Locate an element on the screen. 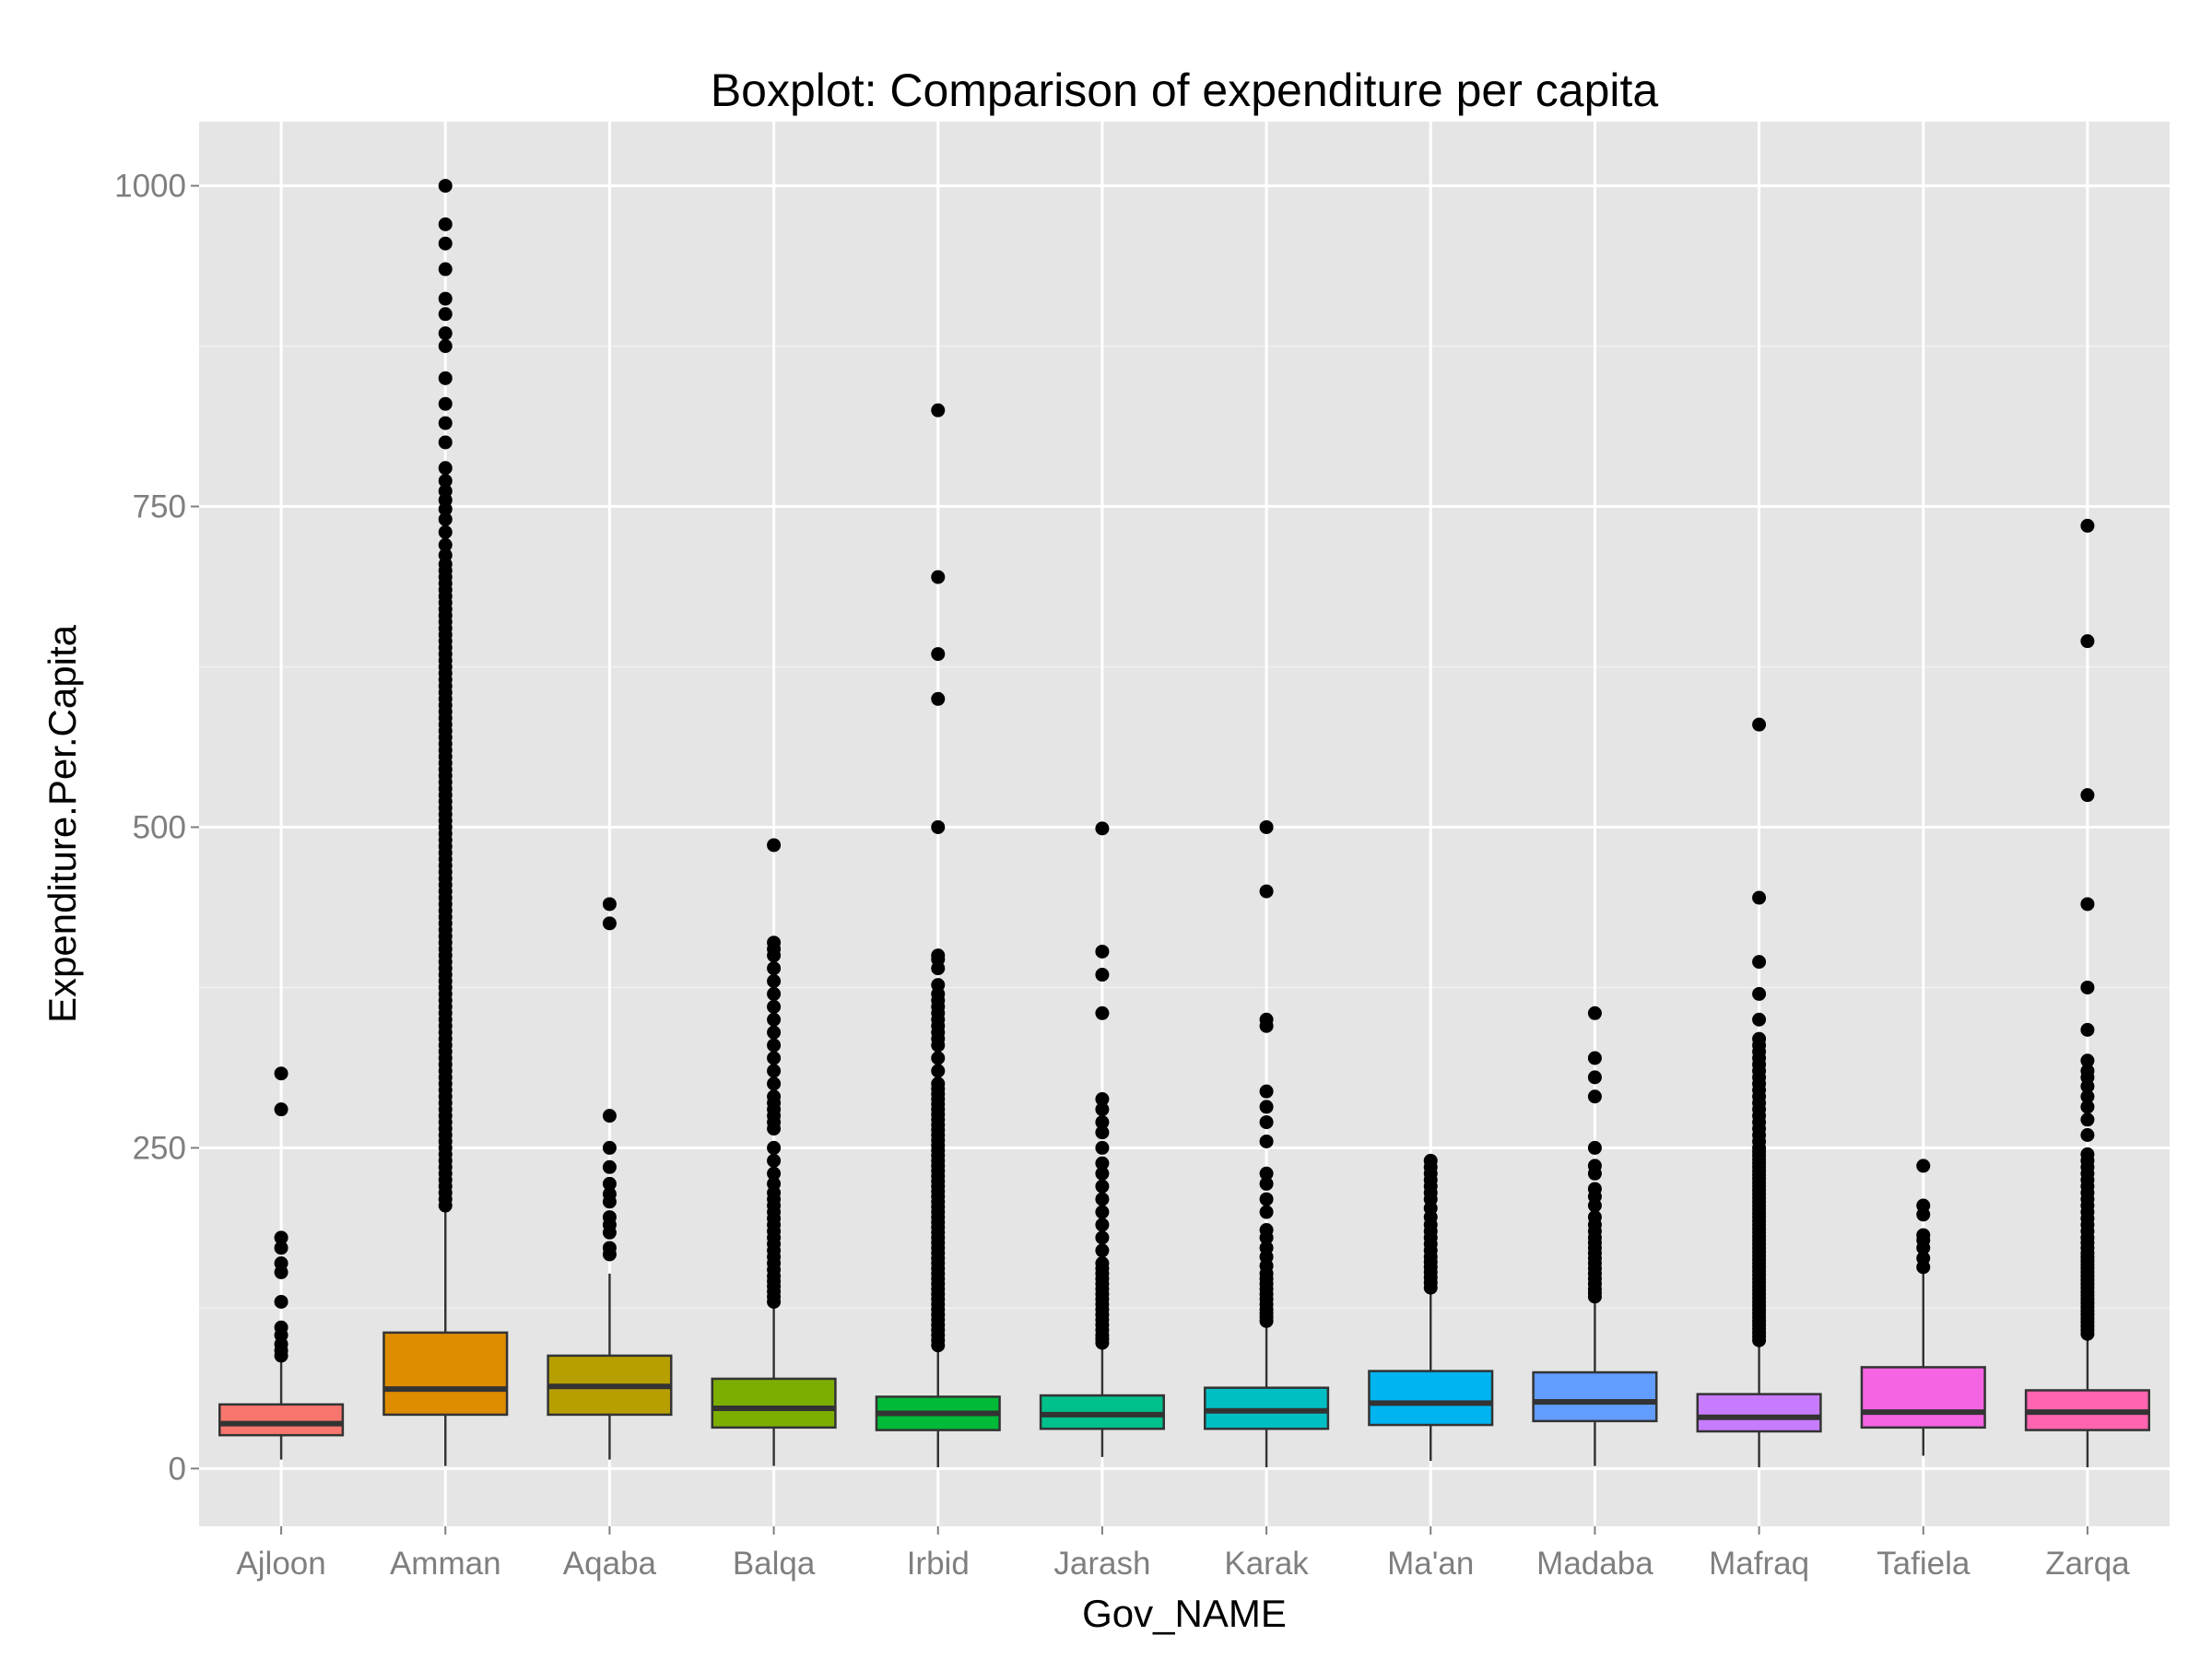  box-jarash is located at coordinates (1102, 1139).